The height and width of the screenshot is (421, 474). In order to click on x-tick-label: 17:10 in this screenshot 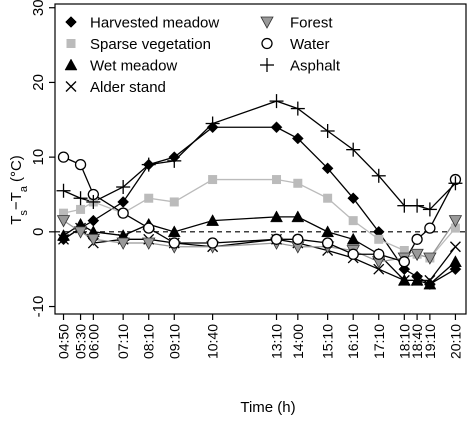, I will do `click(379, 341)`.